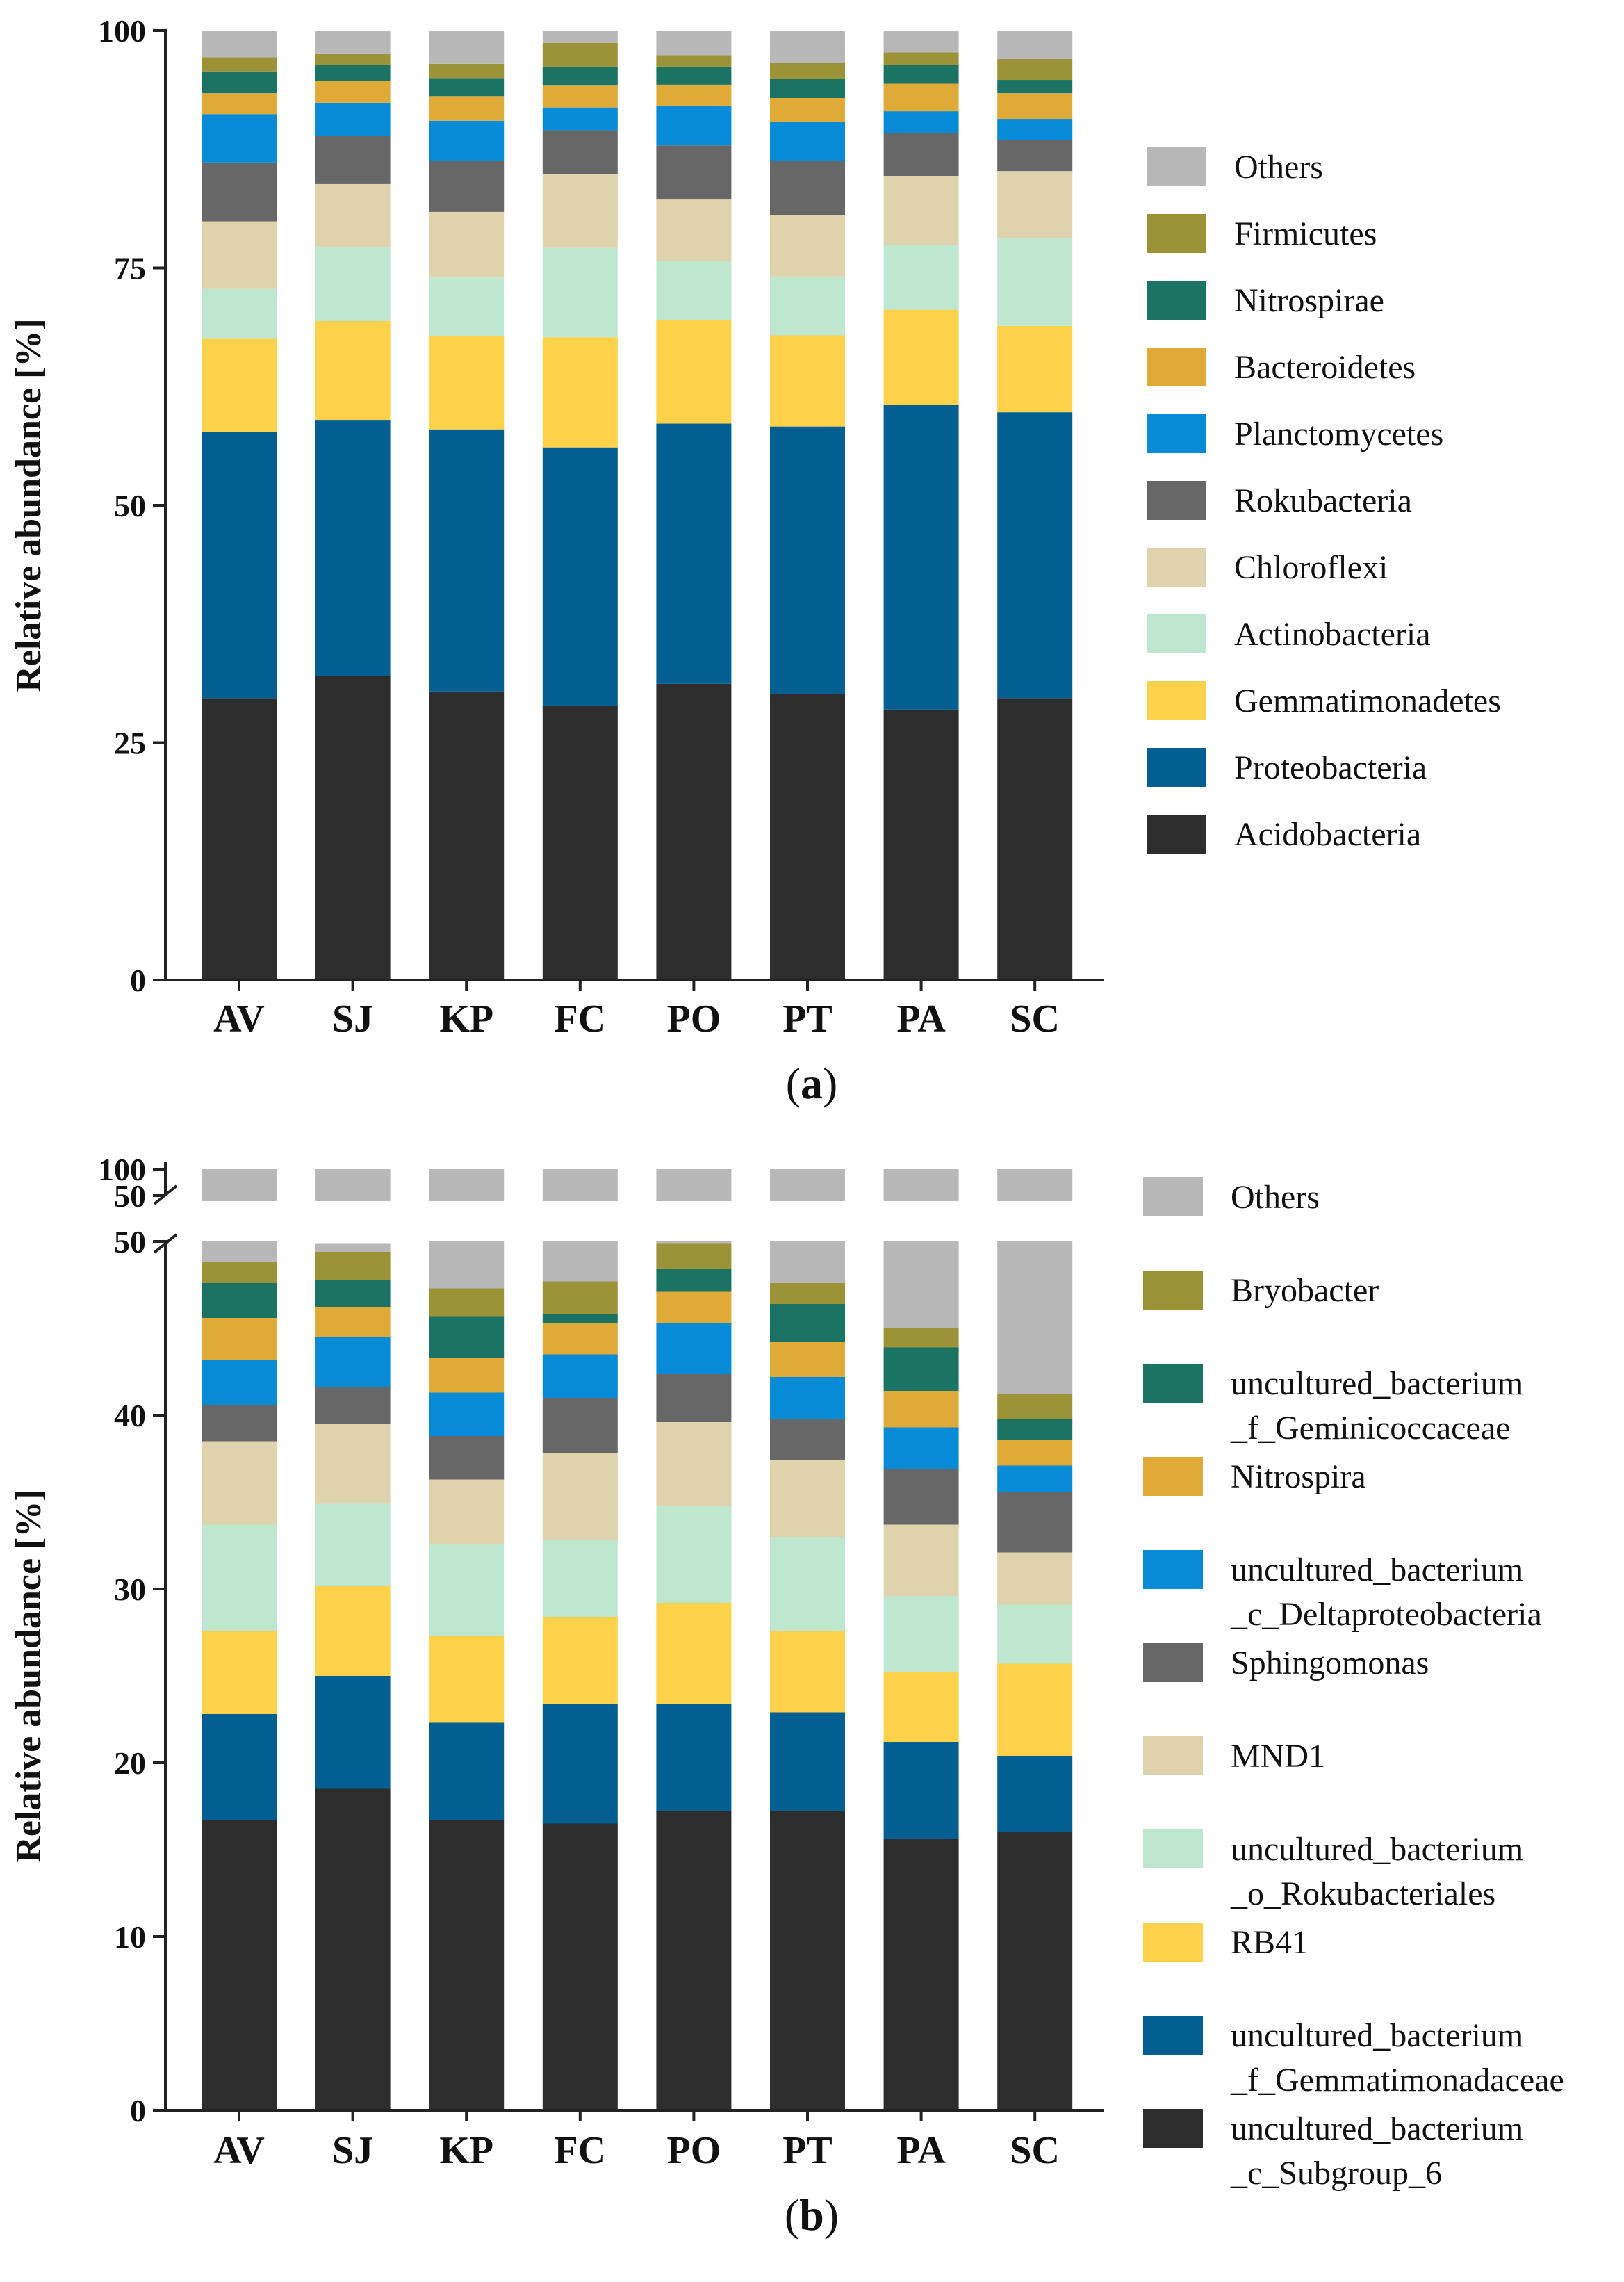  Describe the element at coordinates (1254, 1476) in the screenshot. I see `legend-item: Nitrospira` at that location.